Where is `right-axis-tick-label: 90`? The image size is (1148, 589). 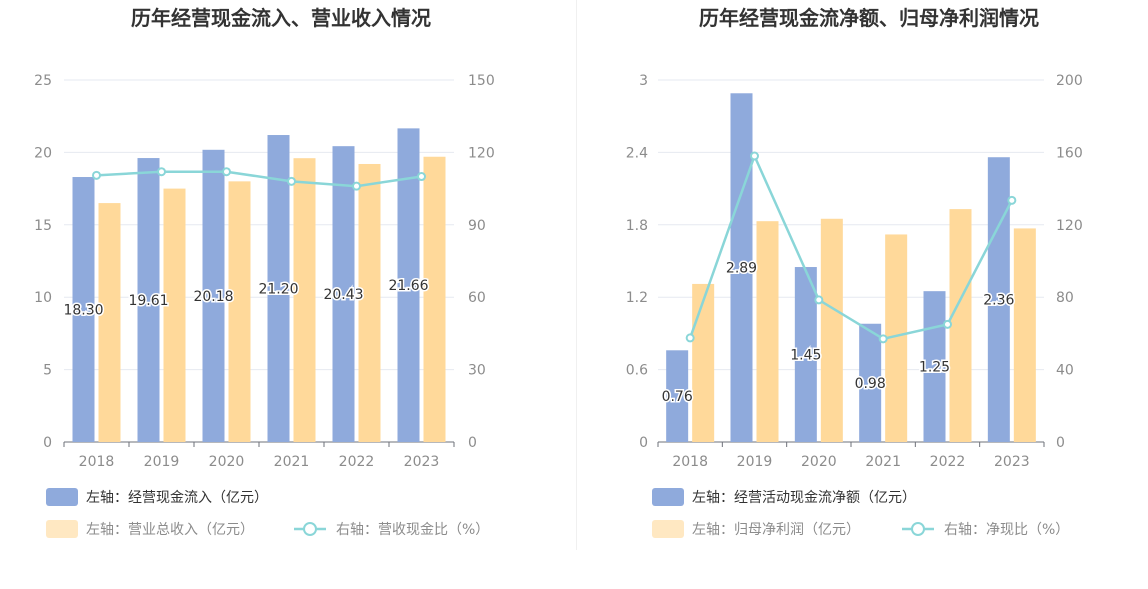
right-axis-tick-label: 90 is located at coordinates (477, 226).